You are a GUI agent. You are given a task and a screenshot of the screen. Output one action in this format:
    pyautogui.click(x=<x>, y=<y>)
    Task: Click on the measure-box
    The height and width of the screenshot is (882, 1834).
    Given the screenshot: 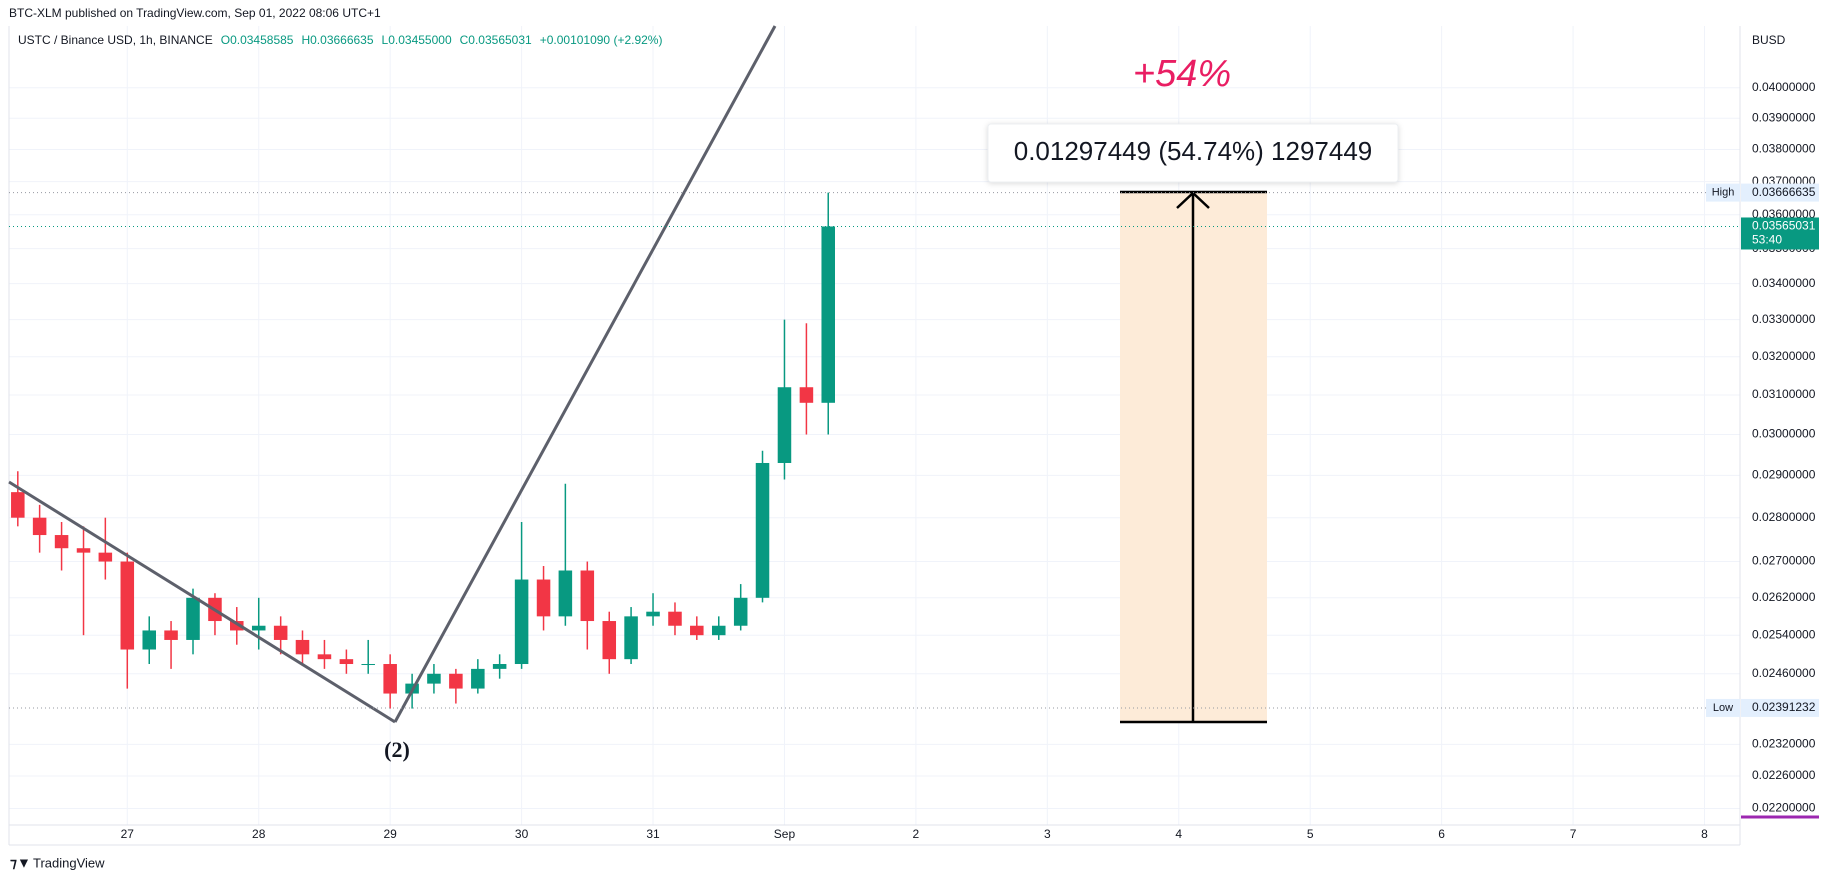 What is the action you would take?
    pyautogui.click(x=1193, y=153)
    